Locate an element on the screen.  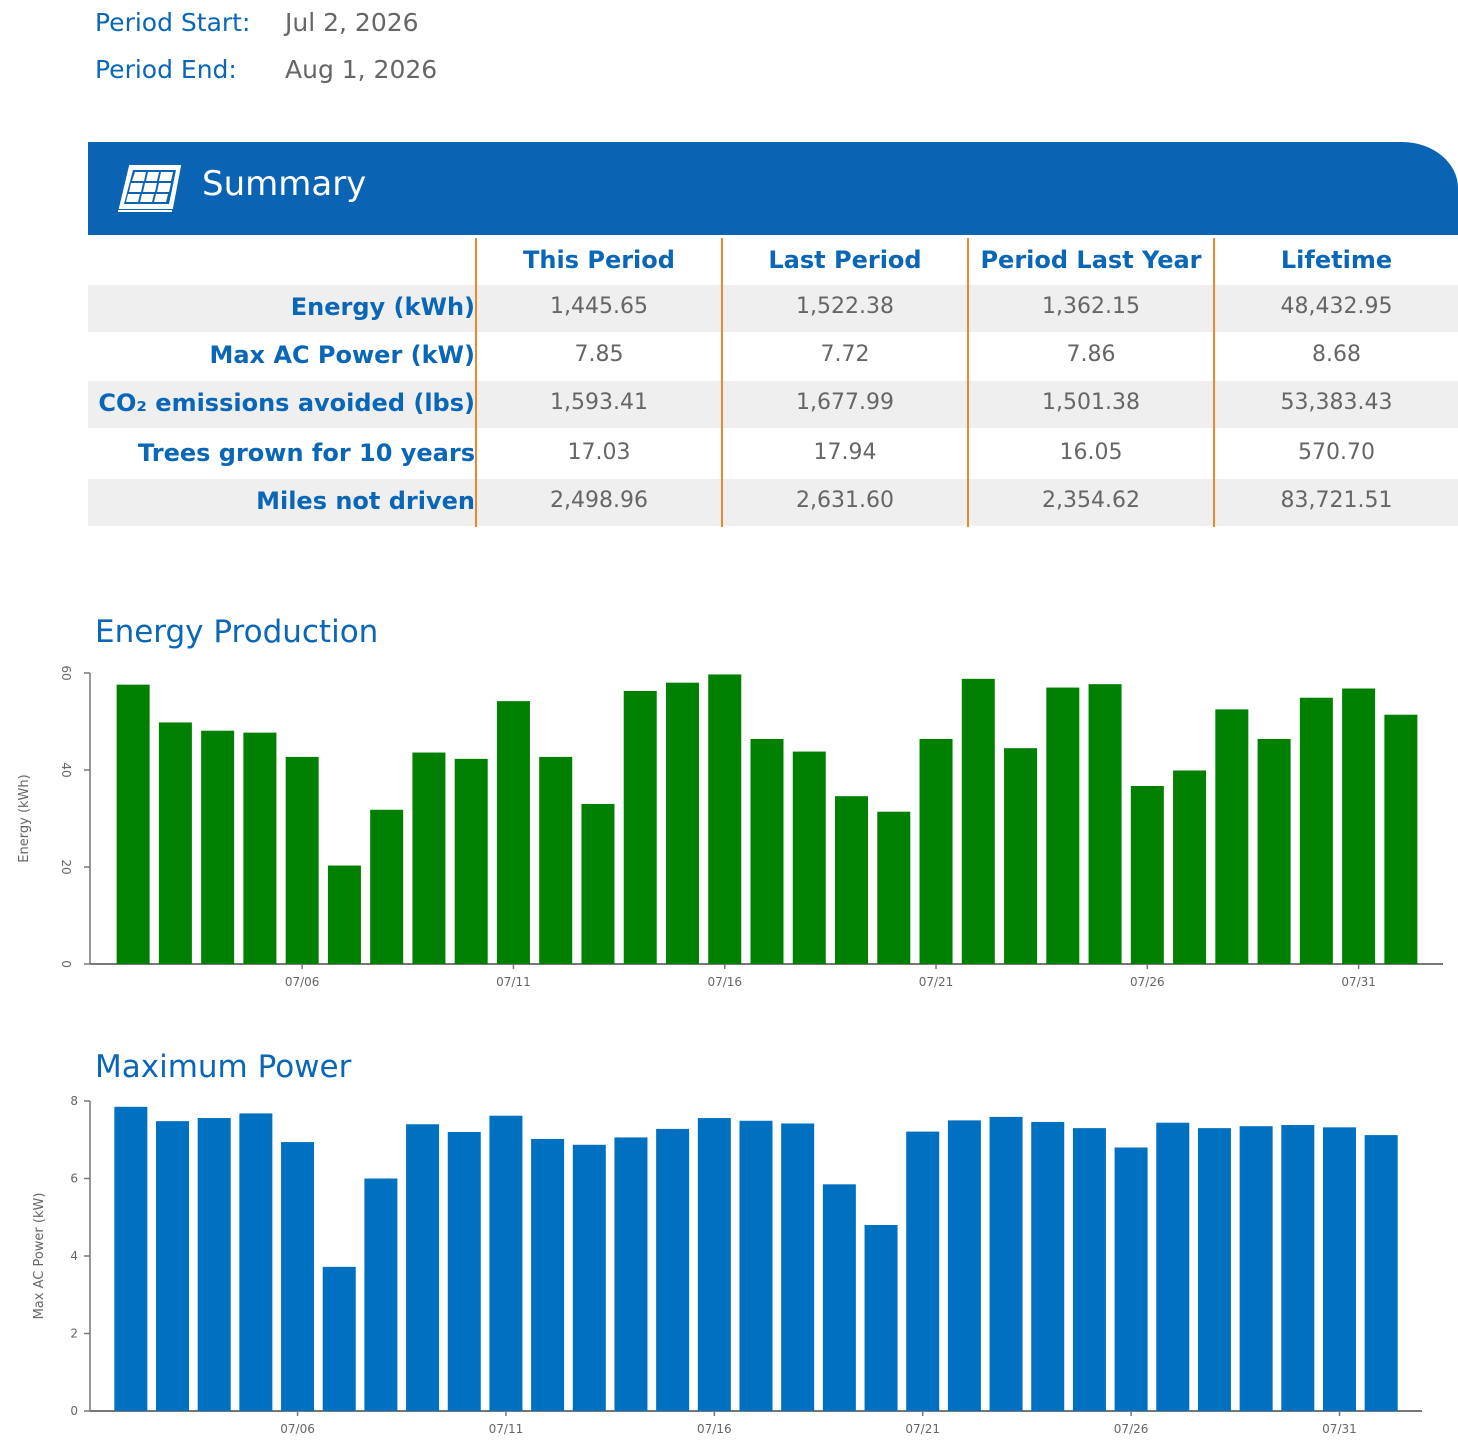
y-axis-label: Max AC Power (kW) is located at coordinates (39, 1256).